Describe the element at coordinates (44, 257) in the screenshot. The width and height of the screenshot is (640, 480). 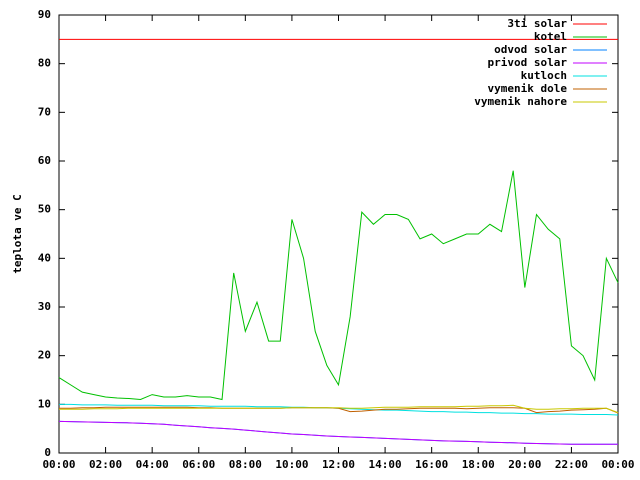
I see `y-tick-label: 40` at that location.